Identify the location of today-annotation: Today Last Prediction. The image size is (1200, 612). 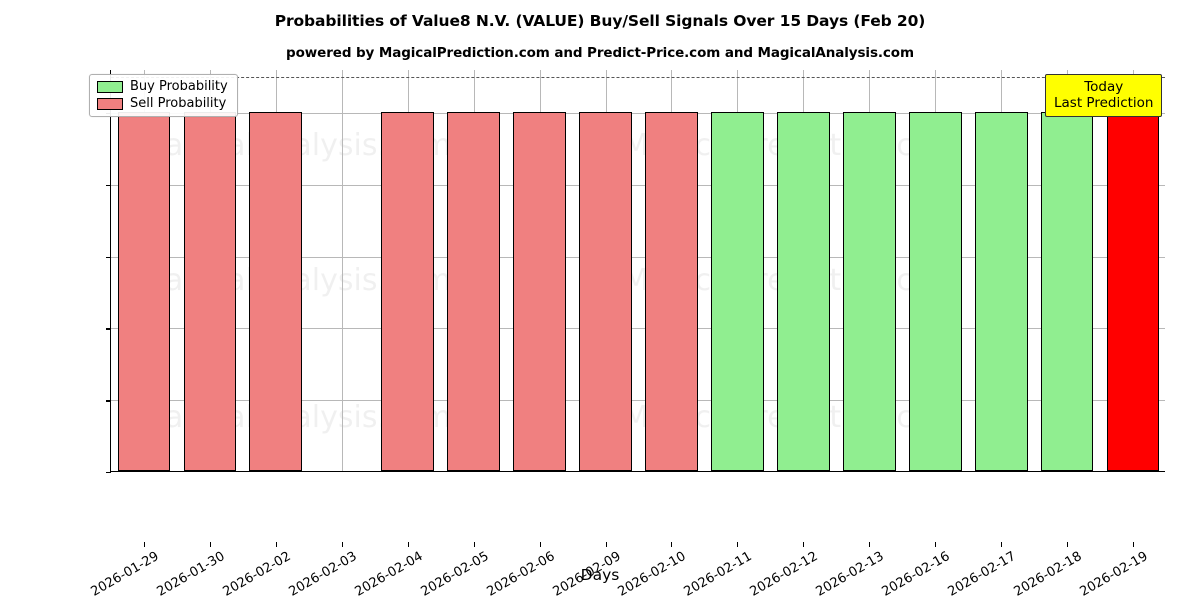
(1104, 96).